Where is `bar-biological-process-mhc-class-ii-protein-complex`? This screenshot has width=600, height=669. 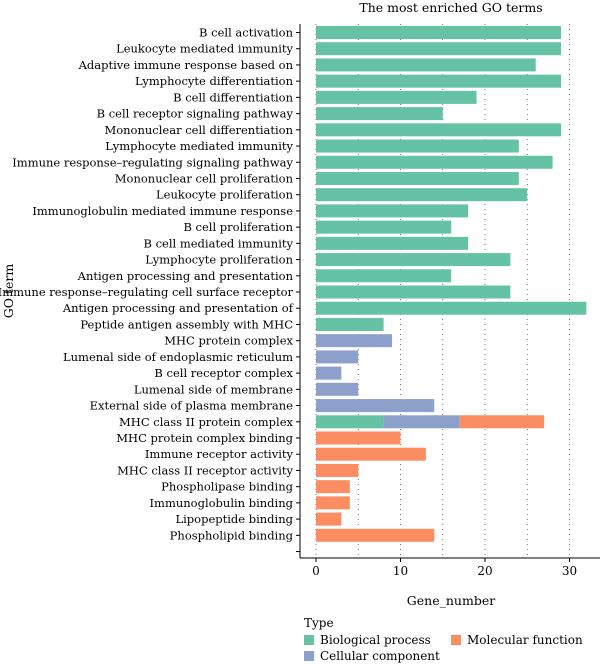 bar-biological-process-mhc-class-ii-protein-complex is located at coordinates (350, 422).